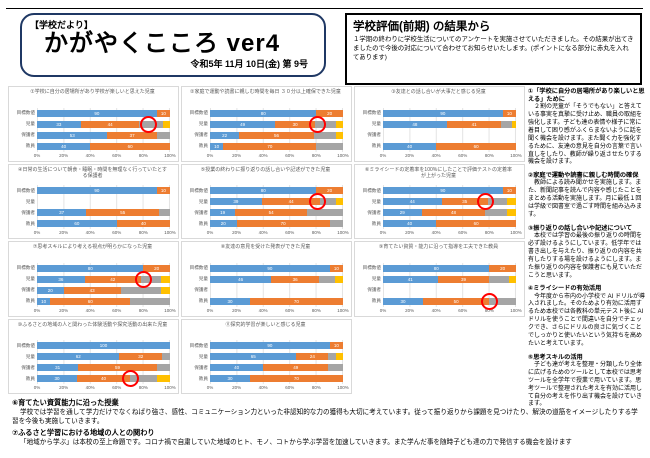 The width and height of the screenshot is (650, 458). I want to click on bar-segment: 60, so click(130, 146).